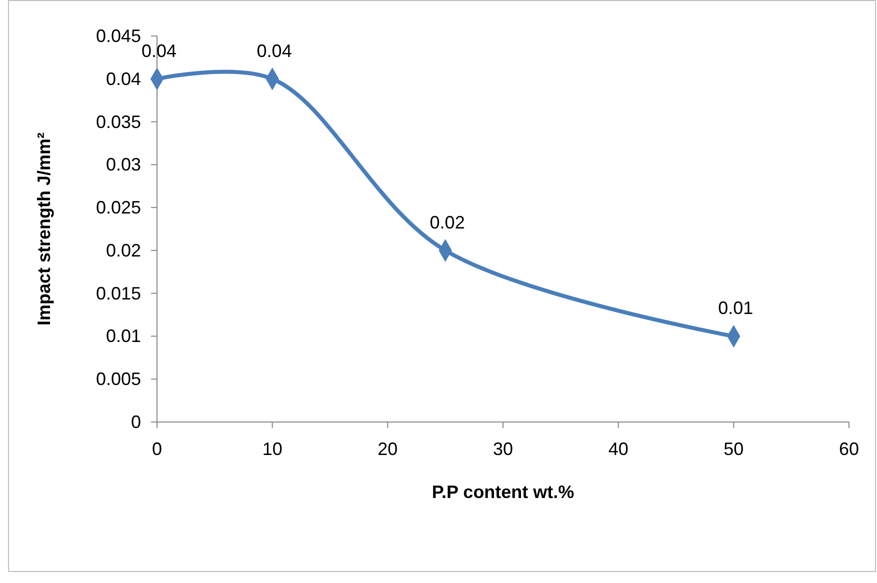 This screenshot has width=877, height=583. I want to click on y-tick-label: 0.025, so click(118, 208).